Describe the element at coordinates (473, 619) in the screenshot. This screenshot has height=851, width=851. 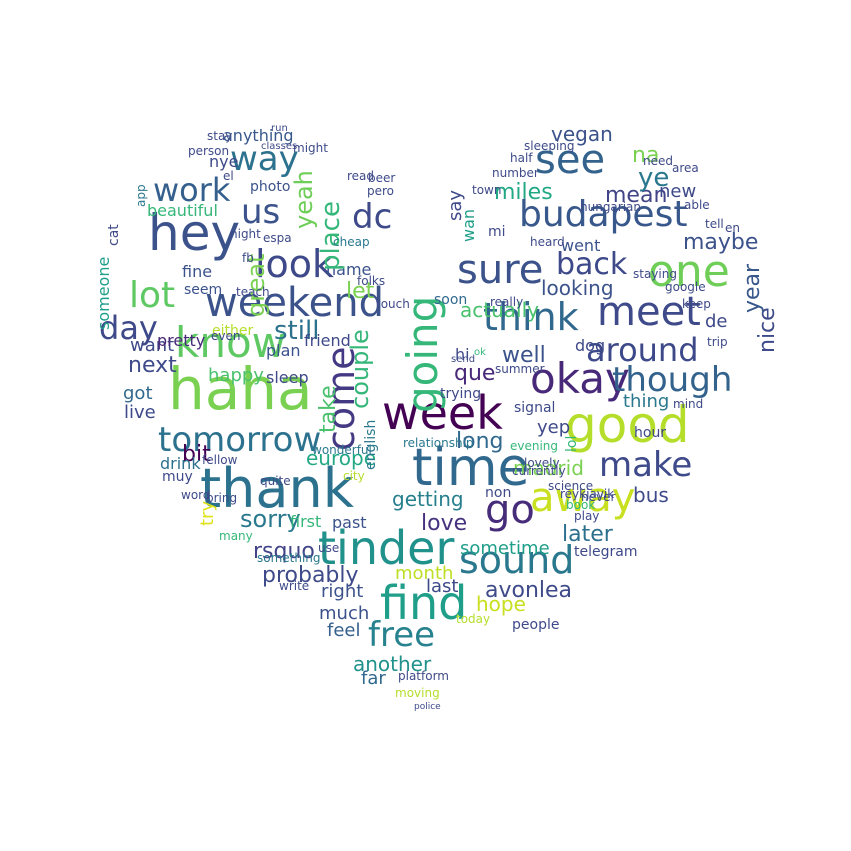
I see `cloud-word: today` at that location.